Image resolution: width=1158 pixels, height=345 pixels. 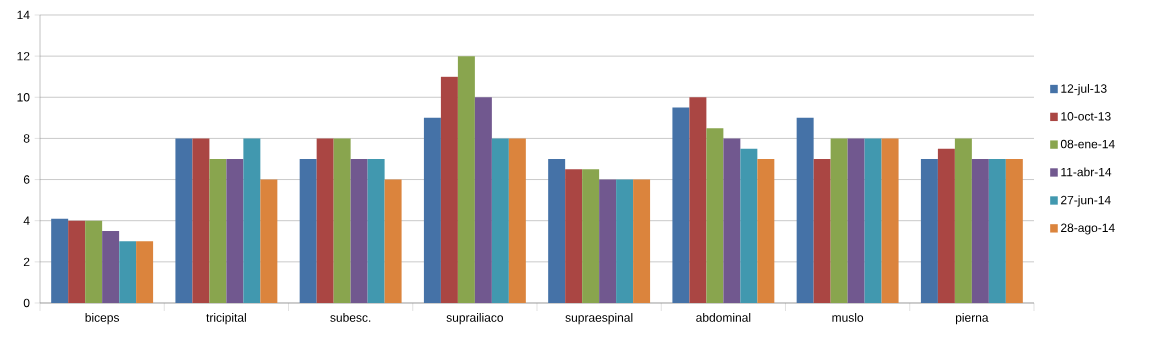 I want to click on x-tick-label: muslo, so click(x=848, y=317).